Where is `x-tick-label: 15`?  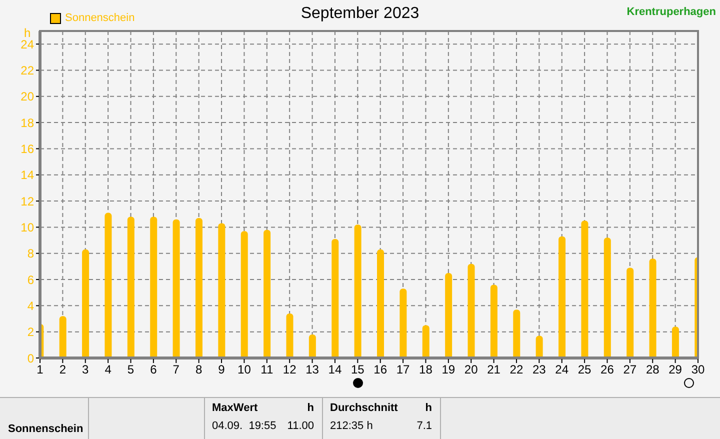
x-tick-label: 15 is located at coordinates (357, 369).